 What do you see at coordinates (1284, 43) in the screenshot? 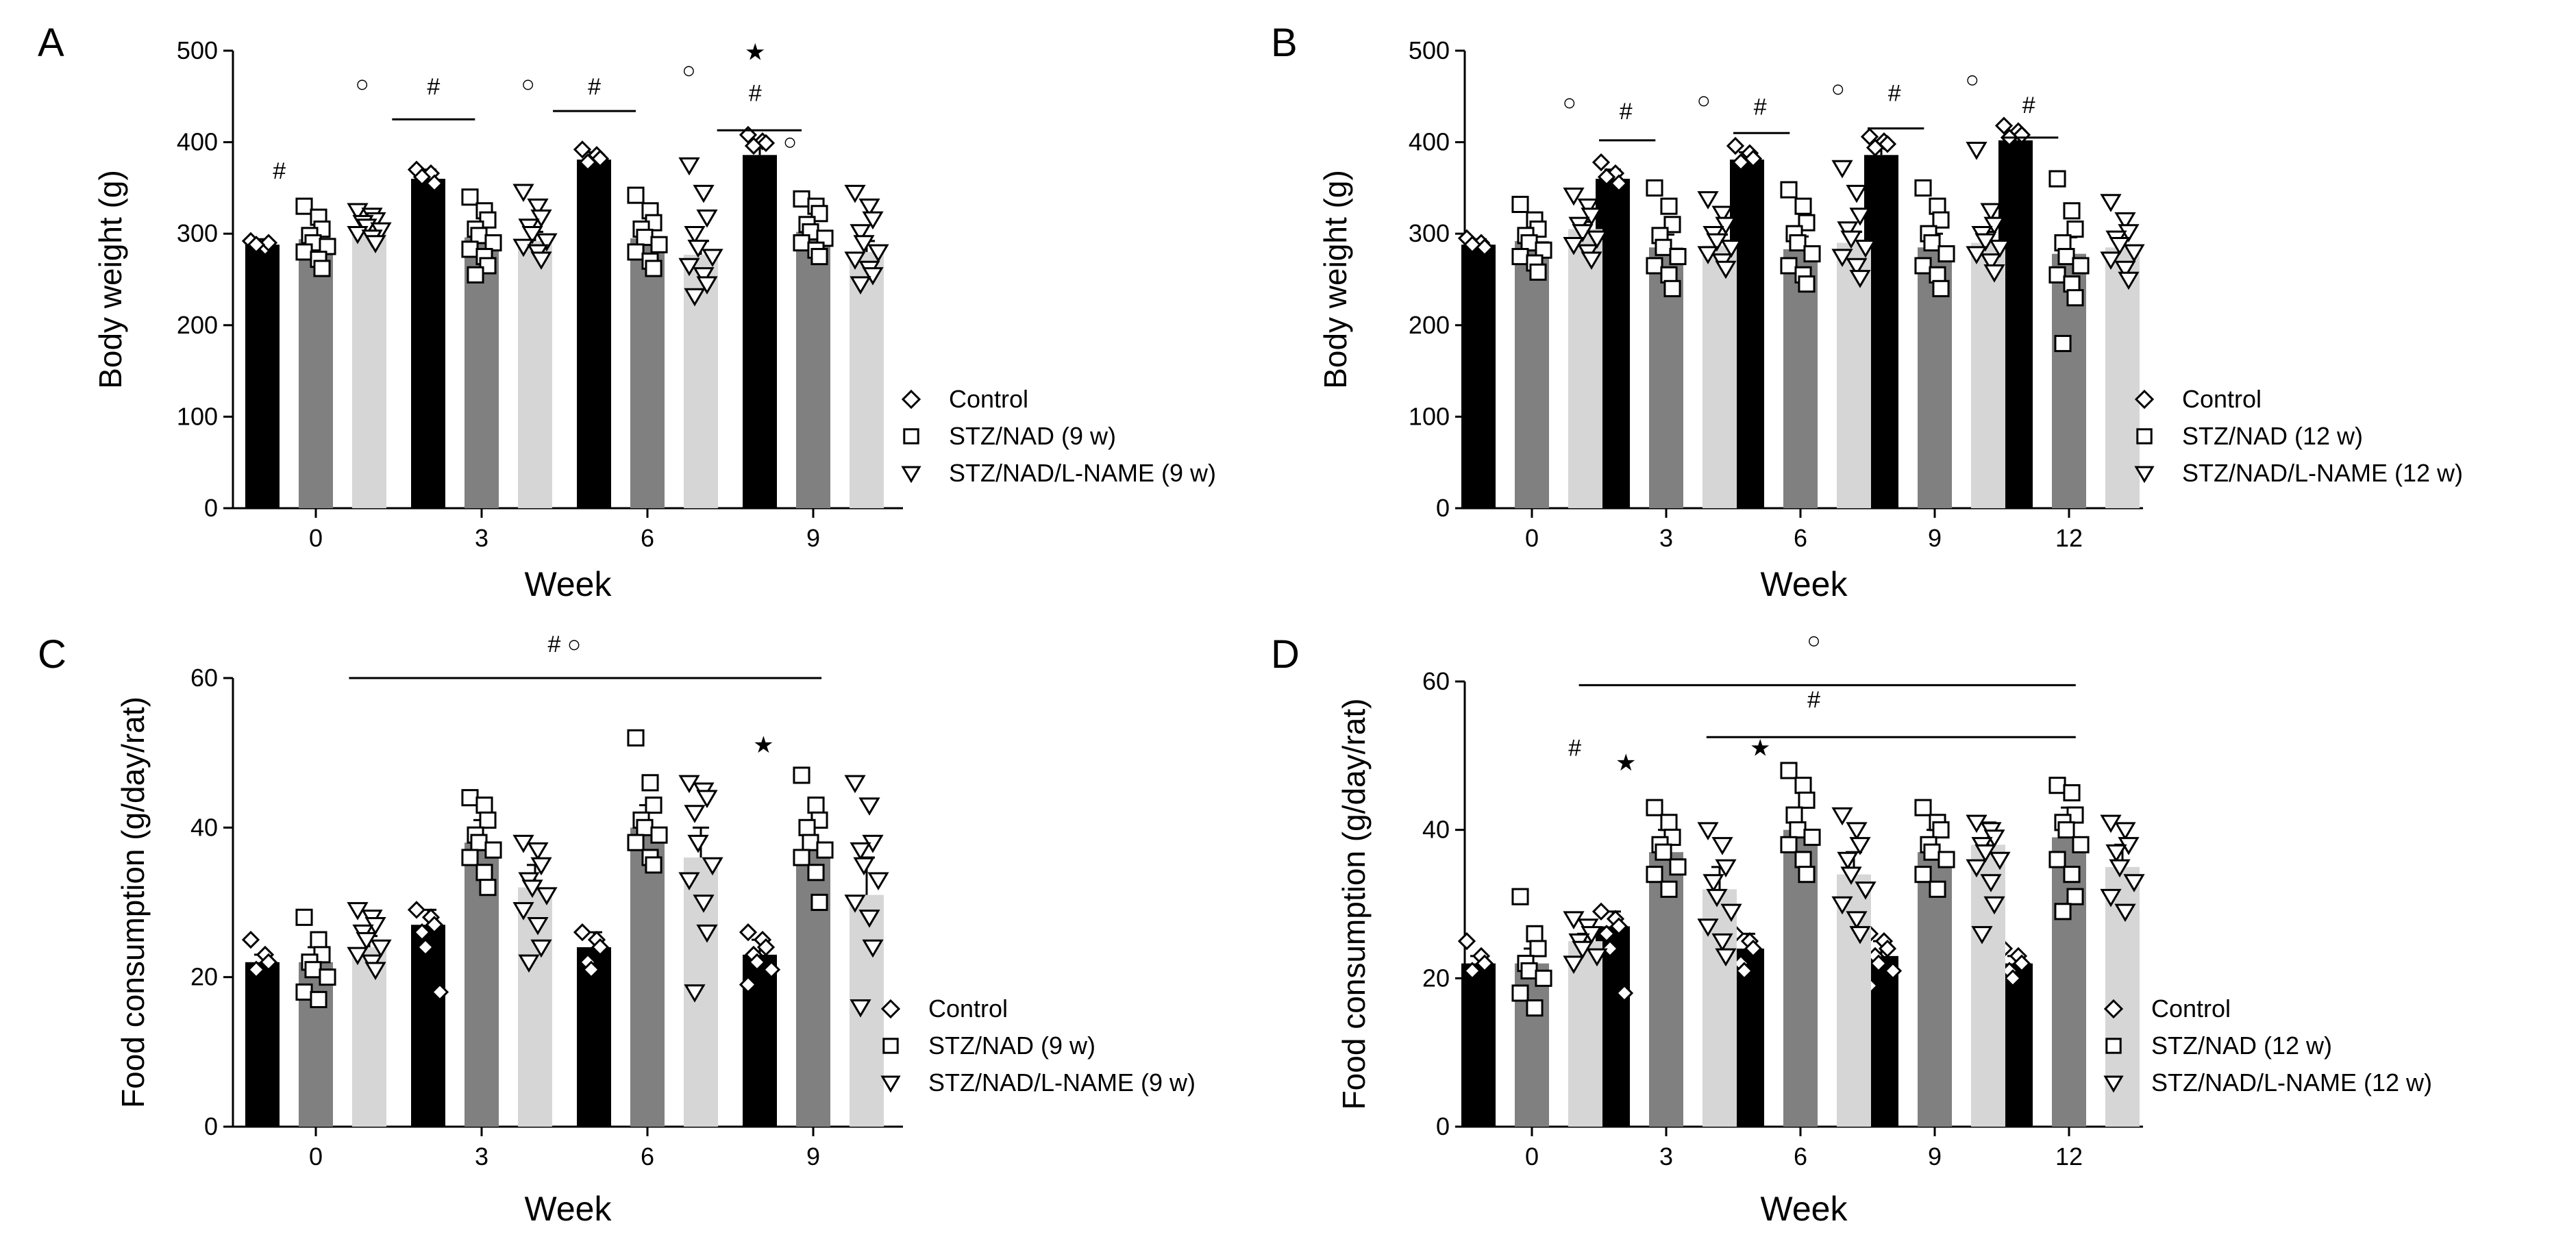
I see `panel-label: B` at bounding box center [1284, 43].